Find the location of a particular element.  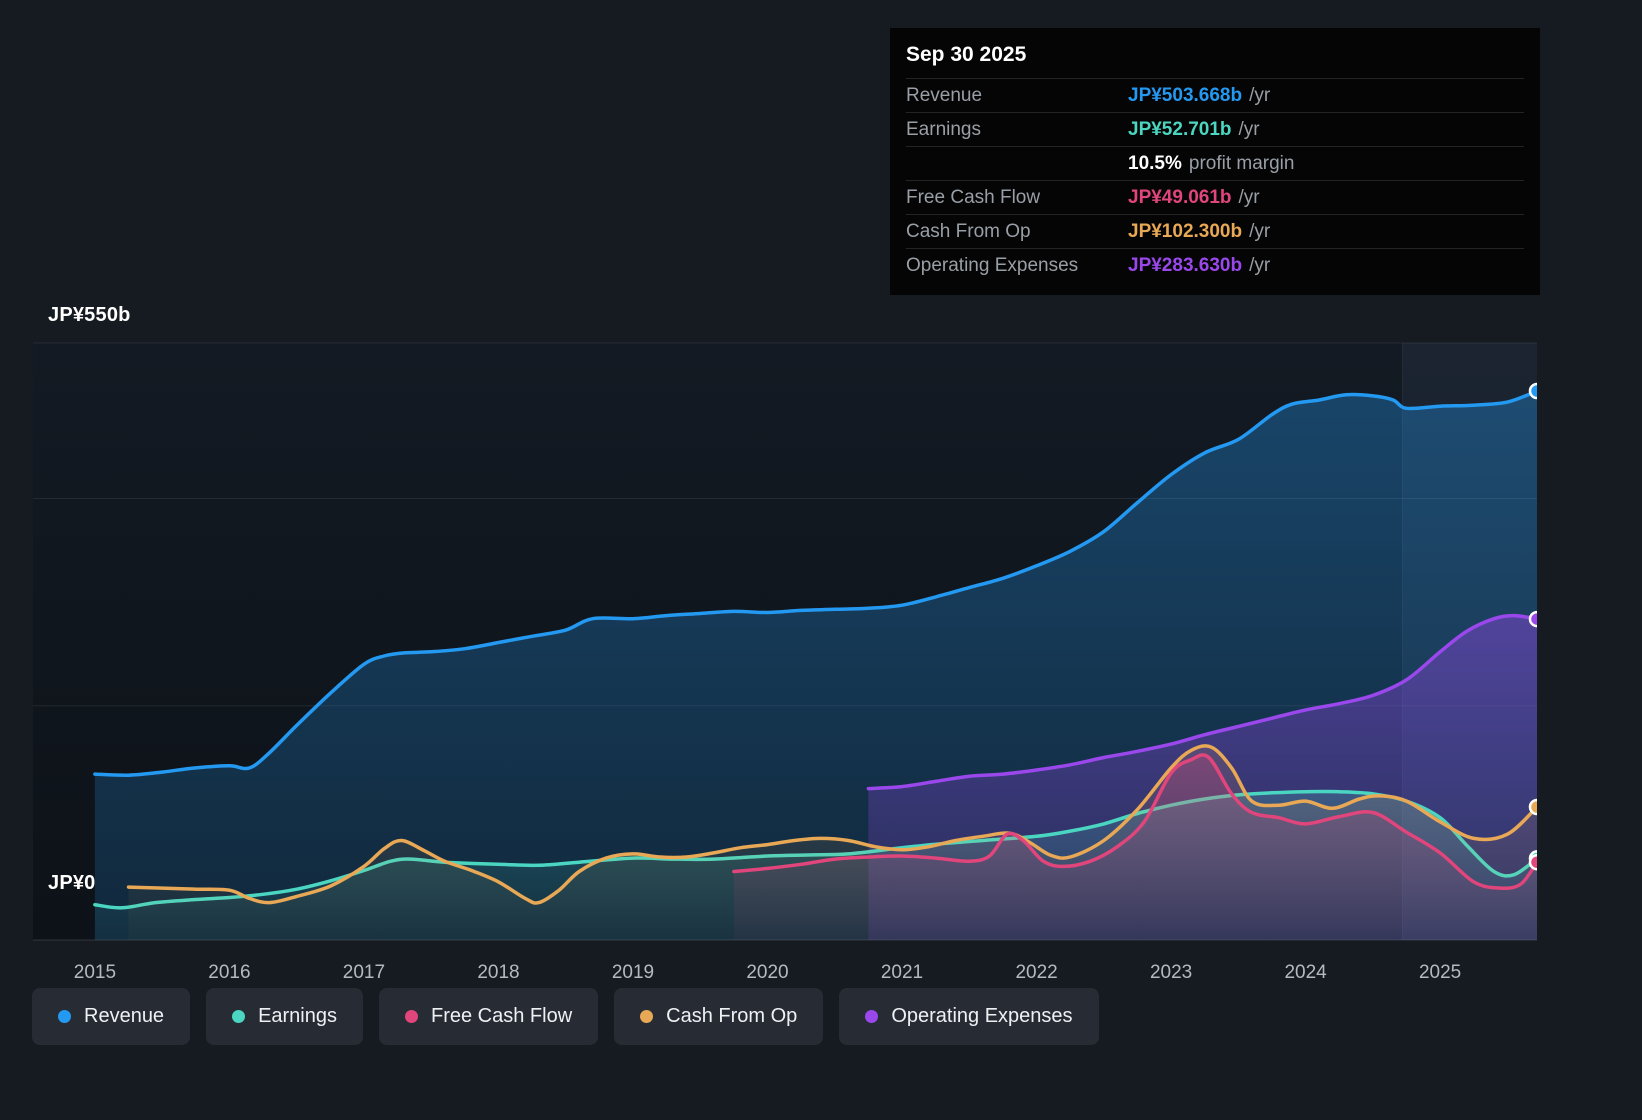

tooltip-value: 10.5% is located at coordinates (1155, 163).